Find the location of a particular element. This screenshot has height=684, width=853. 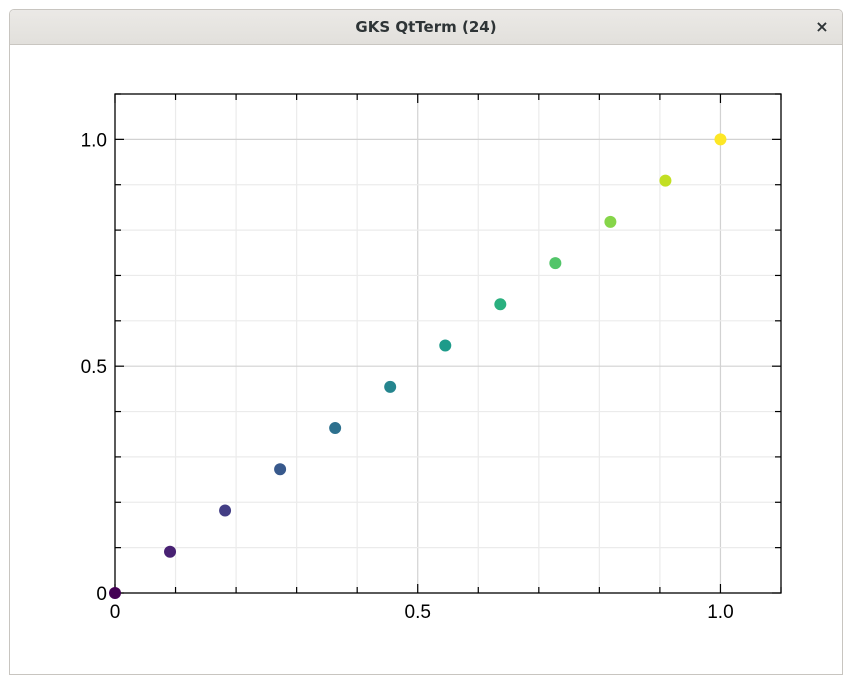

close-icon: × is located at coordinates (822, 26).